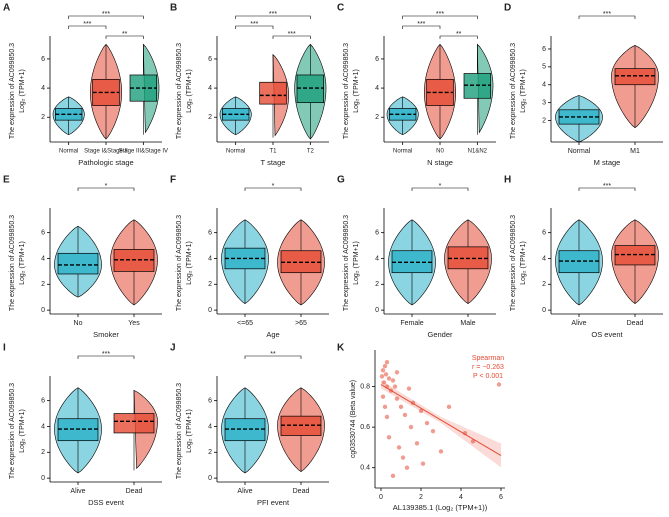 The image size is (669, 517). What do you see at coordinates (272, 334) in the screenshot?
I see `x-axis-label: Age` at bounding box center [272, 334].